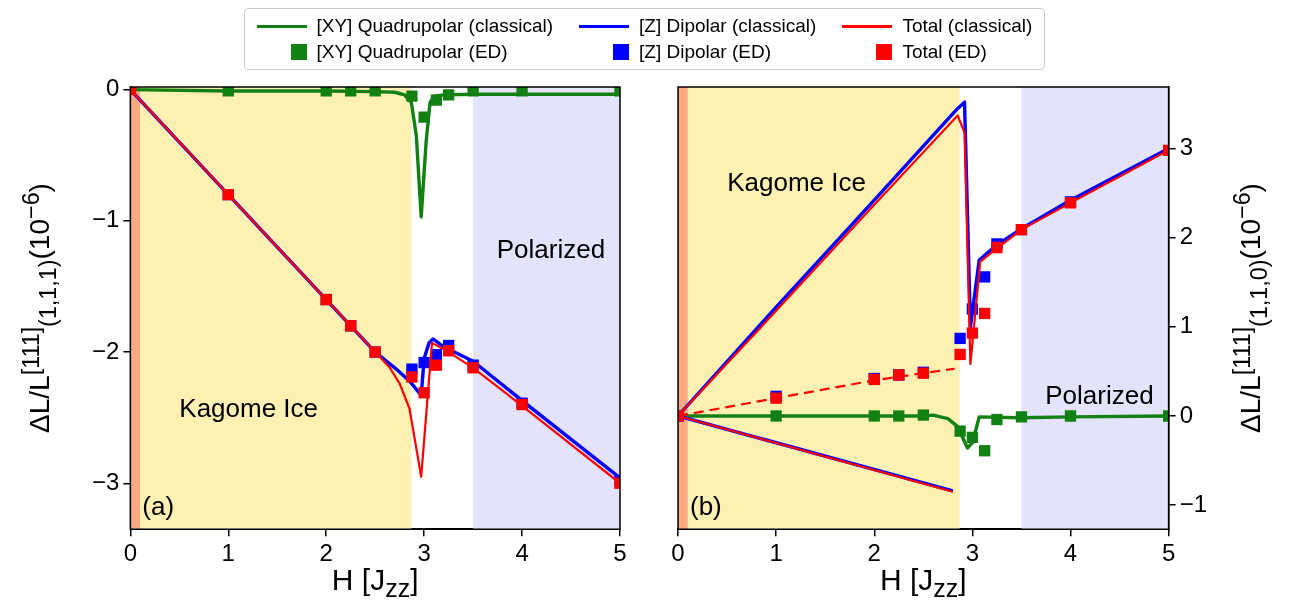  What do you see at coordinates (105, 219) in the screenshot?
I see `y-tick-label: −1` at bounding box center [105, 219].